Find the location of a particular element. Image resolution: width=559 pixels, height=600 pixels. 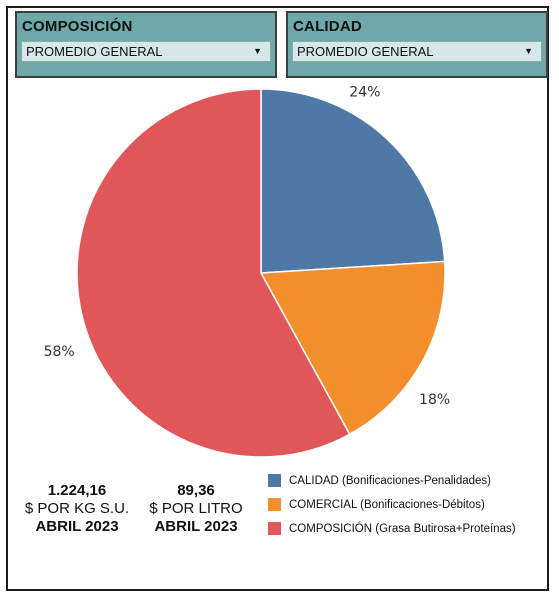

legend-detail-comercial: (Bonificaciones-Débitos) is located at coordinates (420, 505).